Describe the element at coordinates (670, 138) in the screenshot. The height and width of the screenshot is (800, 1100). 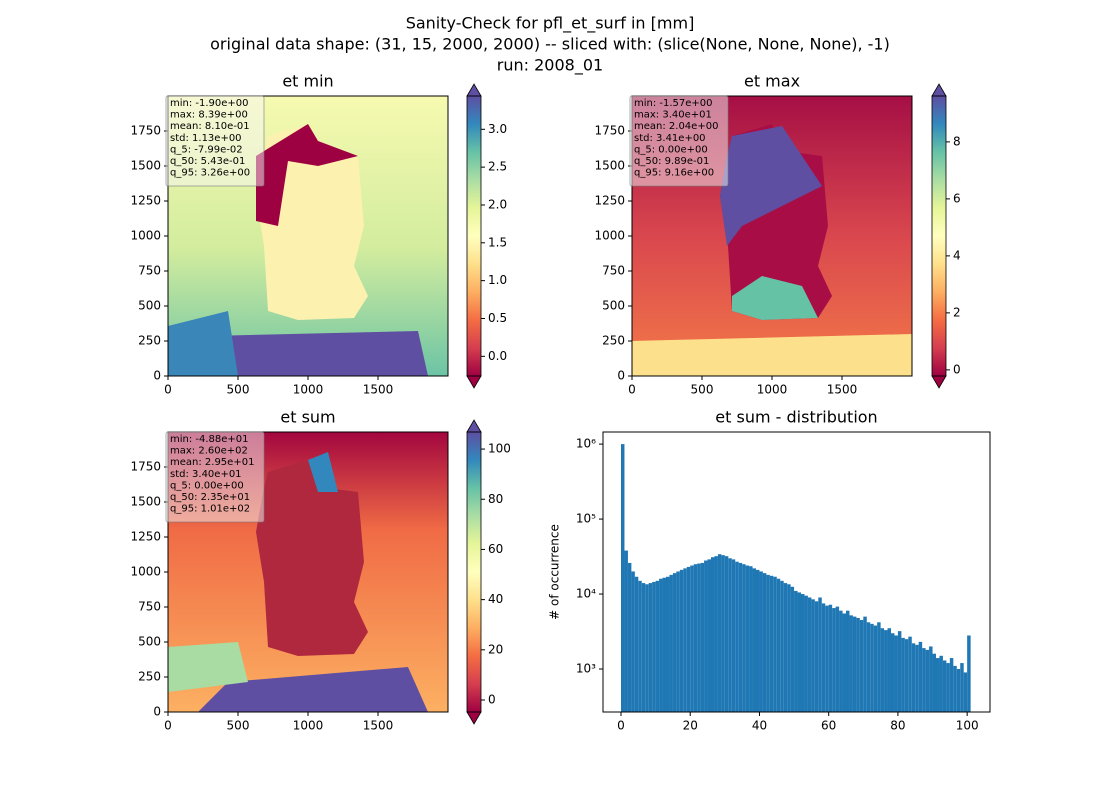
I see `stats-line: std: 3.41e+00` at that location.